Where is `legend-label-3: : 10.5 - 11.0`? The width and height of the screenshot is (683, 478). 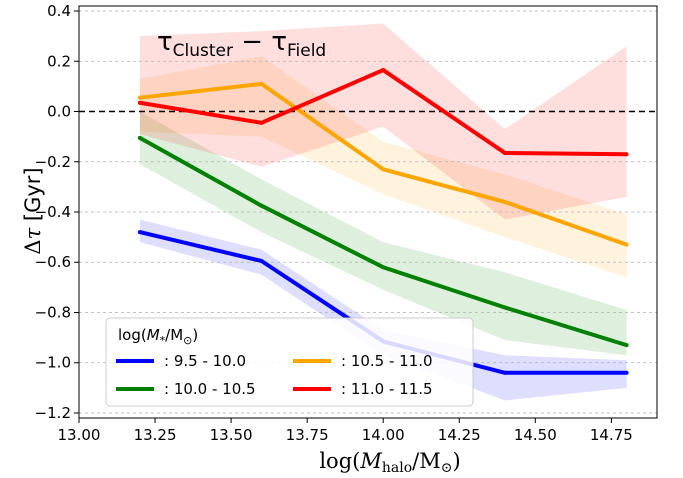 legend-label-3: : 10.5 - 11.0 is located at coordinates (387, 361).